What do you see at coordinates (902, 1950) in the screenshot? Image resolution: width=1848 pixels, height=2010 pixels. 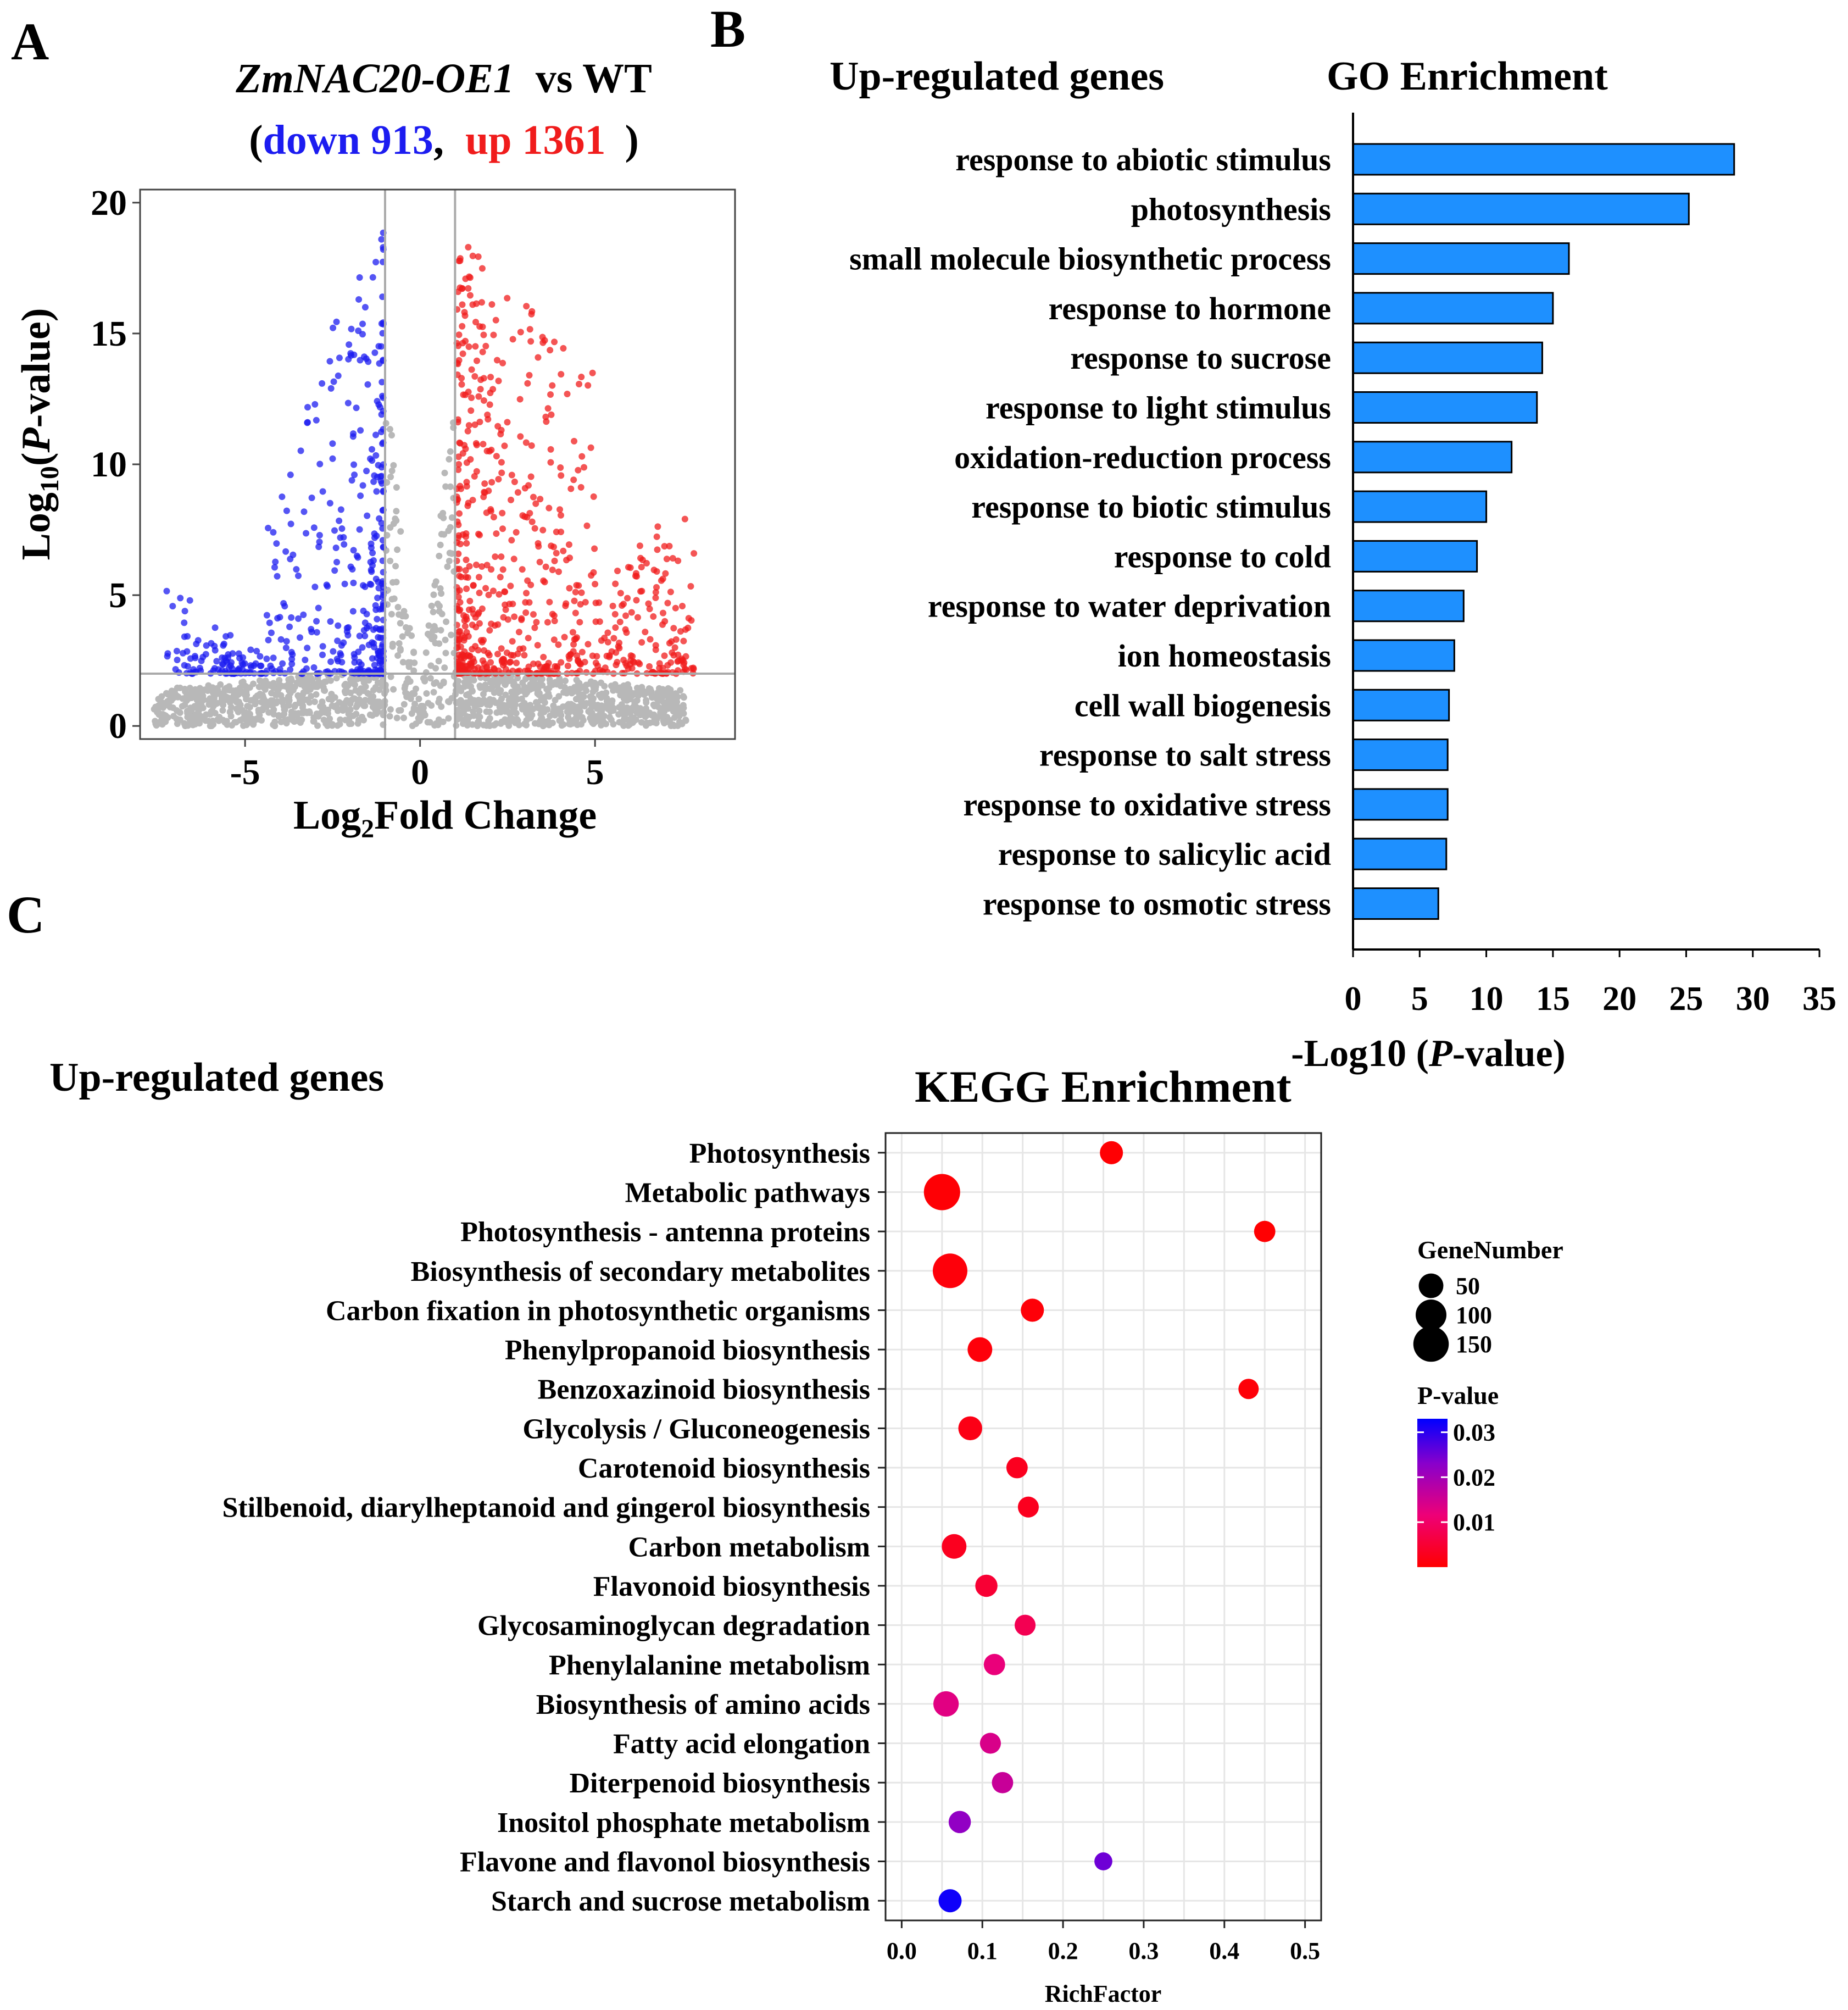 I see `kegg-x-tick-label: 0.0` at bounding box center [902, 1950].